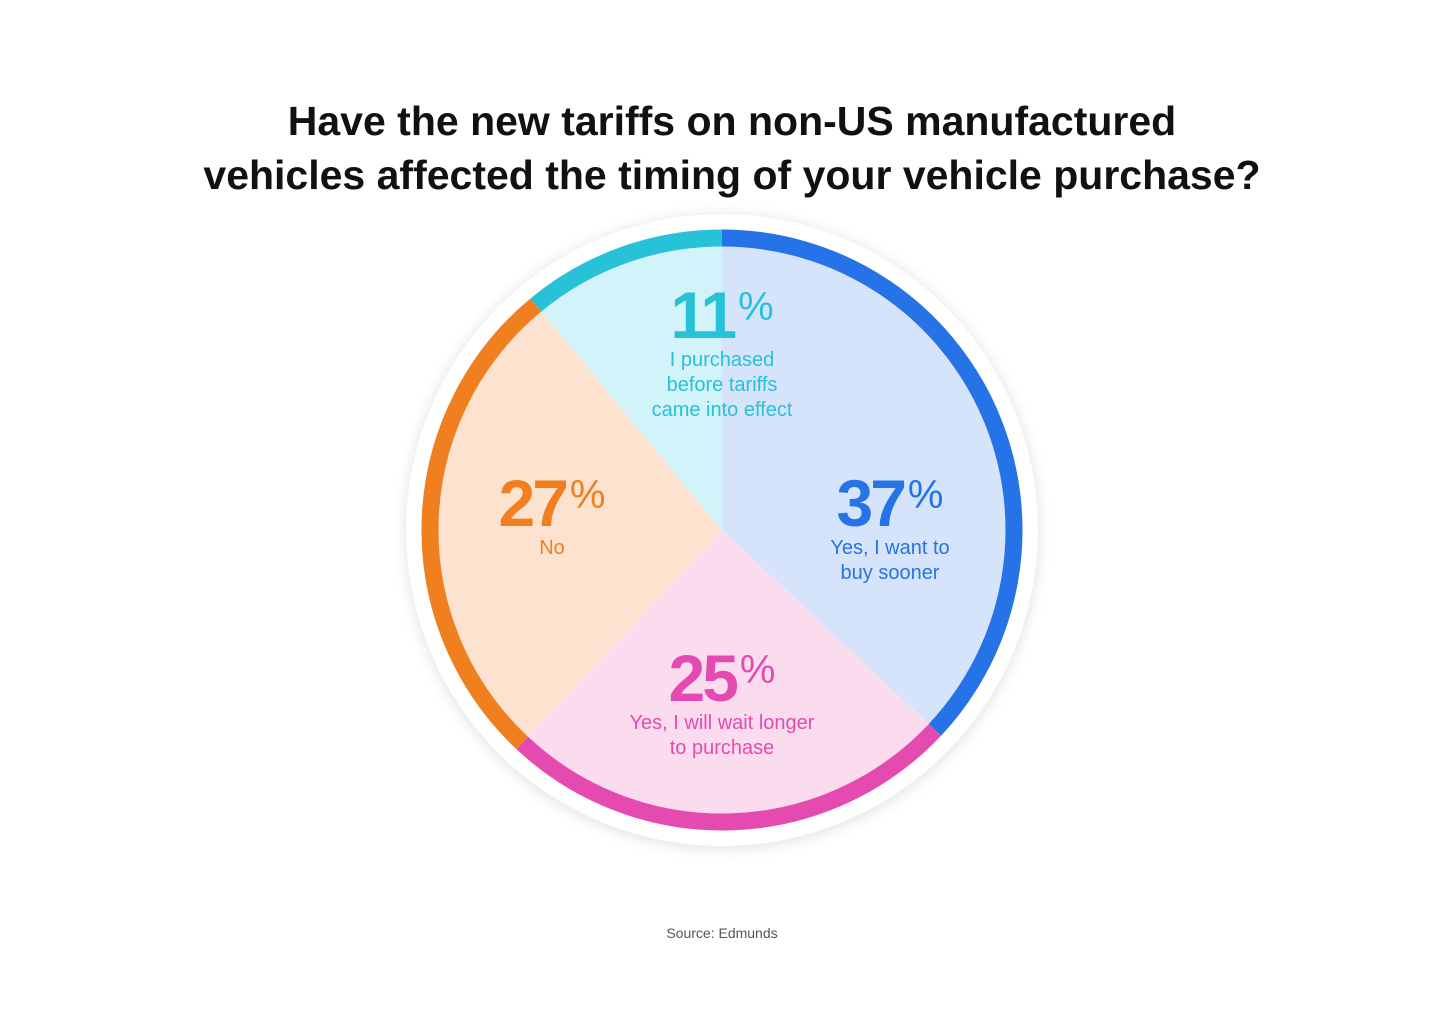 The height and width of the screenshot is (1029, 1440). Describe the element at coordinates (722, 410) in the screenshot. I see `slice-category-label: came into effect` at that location.